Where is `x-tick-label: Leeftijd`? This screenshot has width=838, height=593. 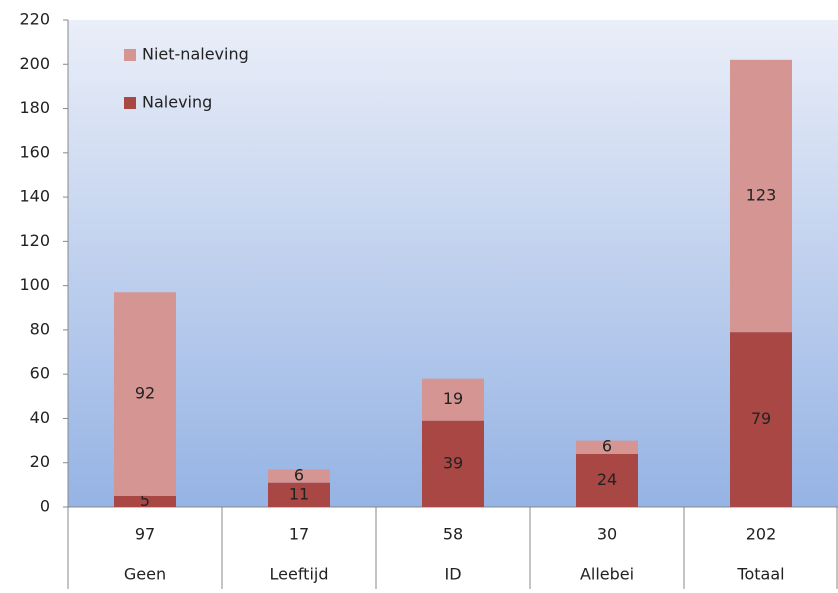
x-tick-label: Leeftijd is located at coordinates (299, 574).